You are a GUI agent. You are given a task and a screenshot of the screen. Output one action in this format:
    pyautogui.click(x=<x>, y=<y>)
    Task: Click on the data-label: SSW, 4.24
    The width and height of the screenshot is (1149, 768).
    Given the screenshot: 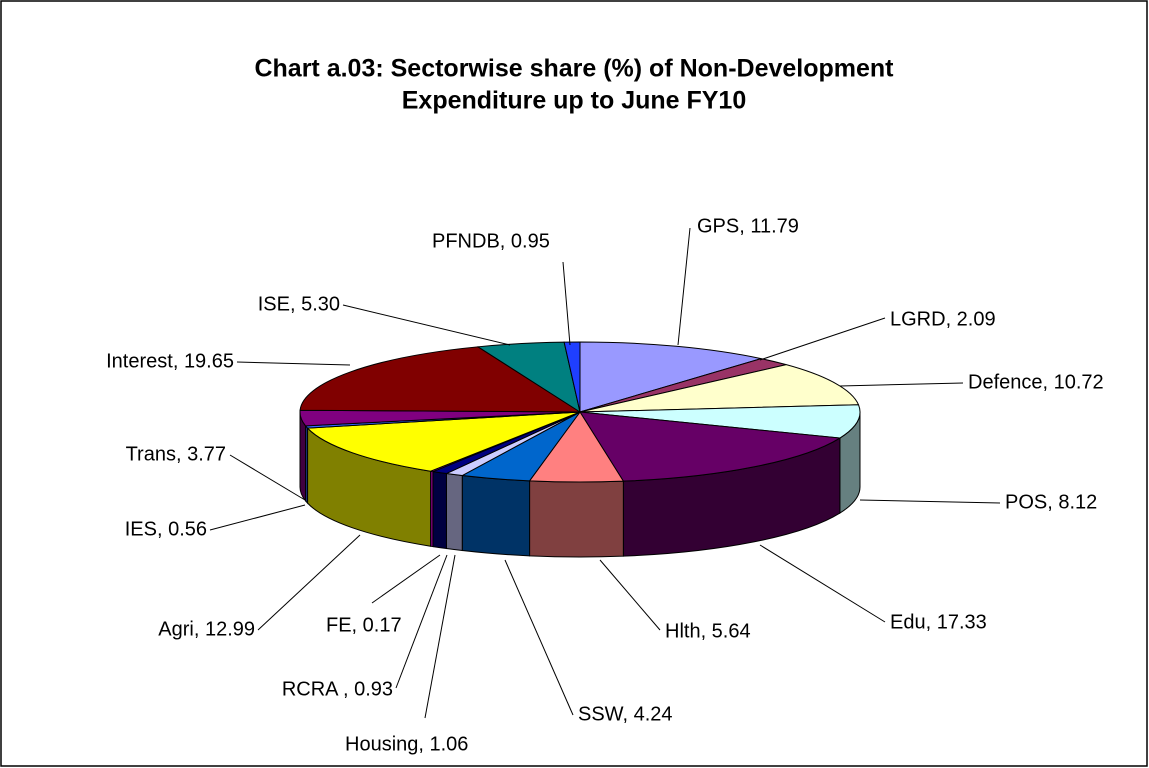 What is the action you would take?
    pyautogui.click(x=625, y=714)
    